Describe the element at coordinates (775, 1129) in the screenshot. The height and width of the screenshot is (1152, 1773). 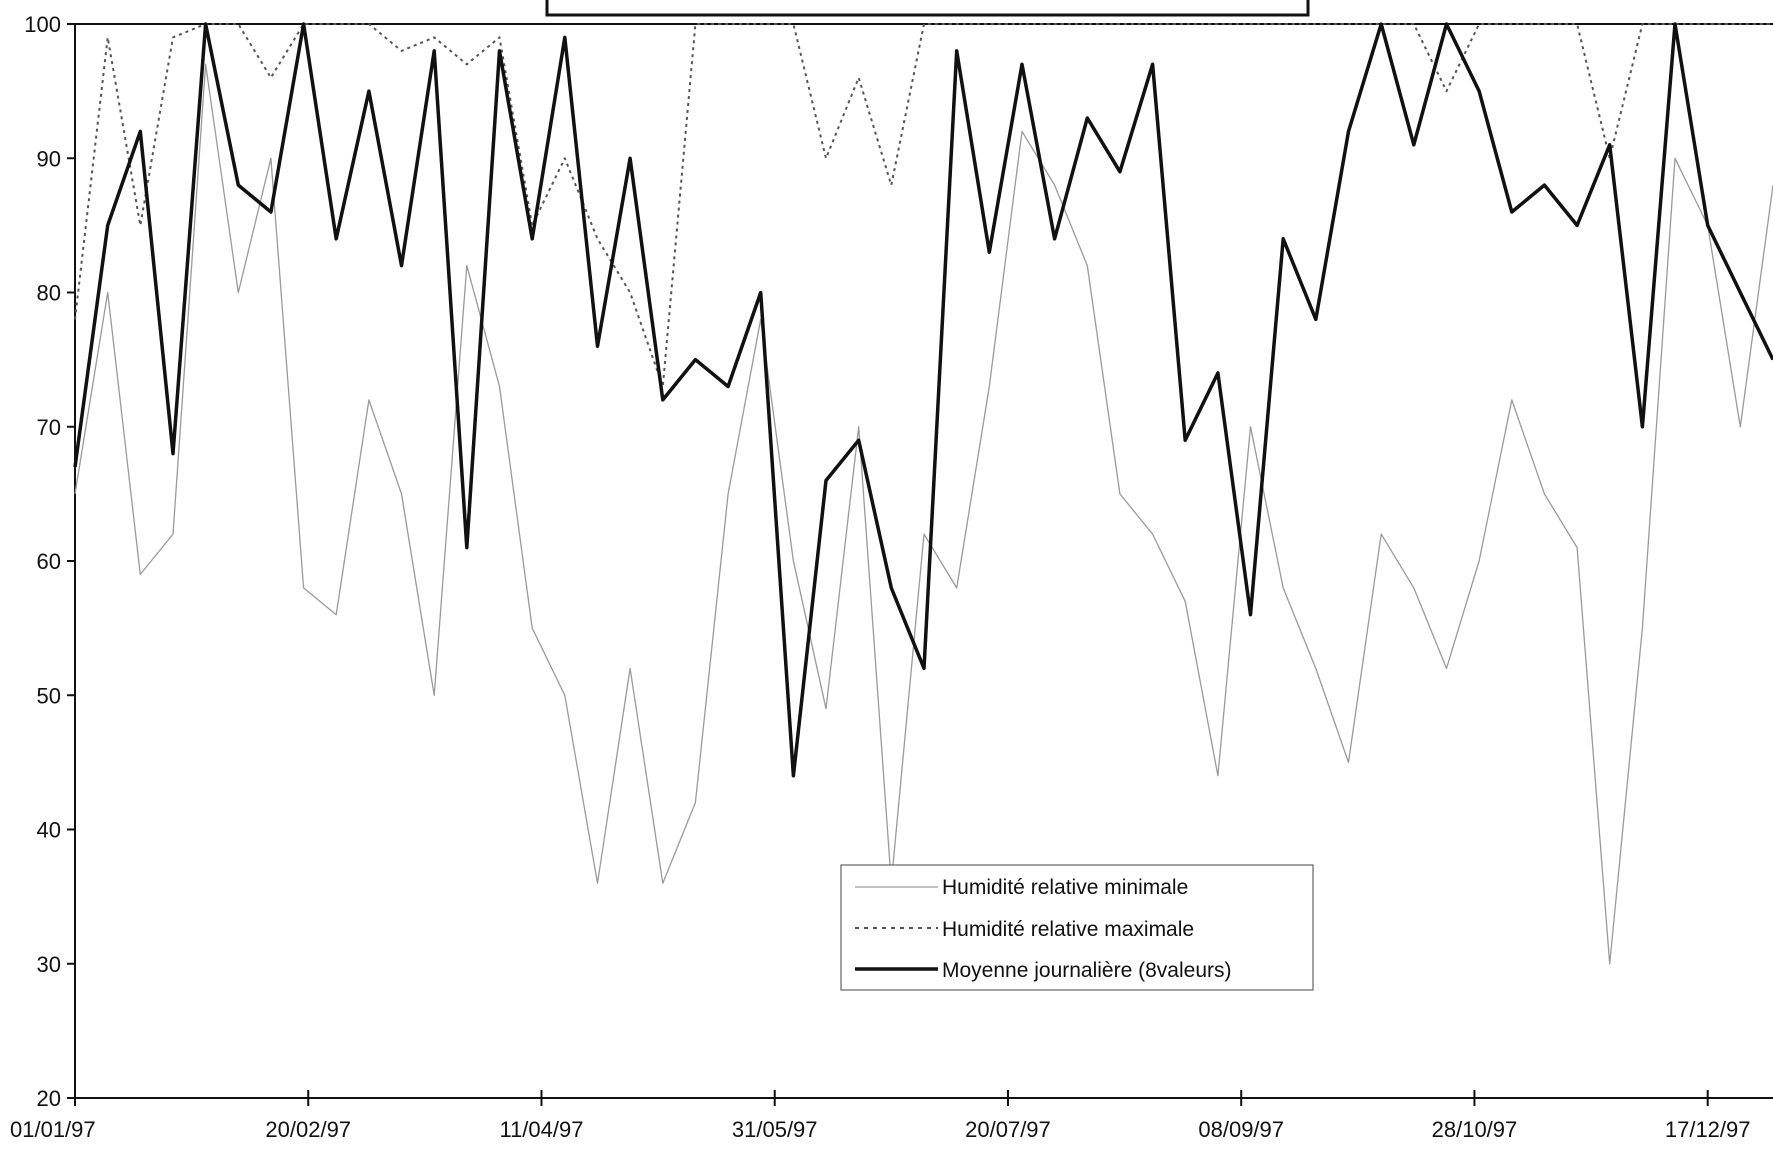
I see `x-tick-label: 31/05/97` at that location.